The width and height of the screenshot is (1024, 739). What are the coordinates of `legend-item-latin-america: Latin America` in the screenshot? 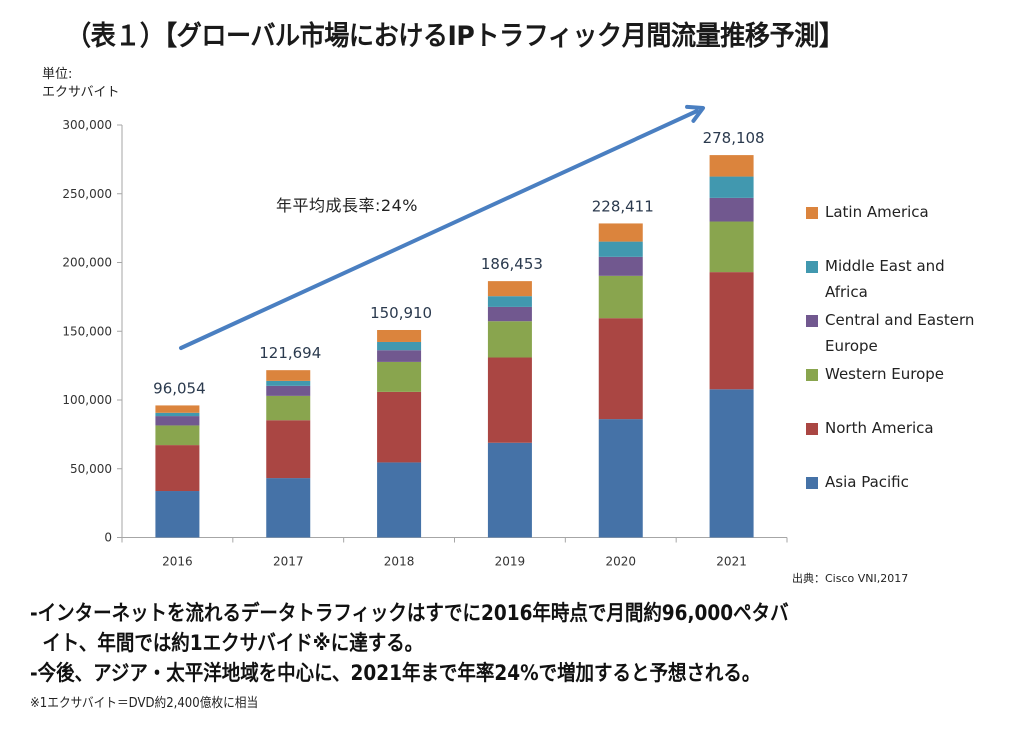 It's located at (890, 214).